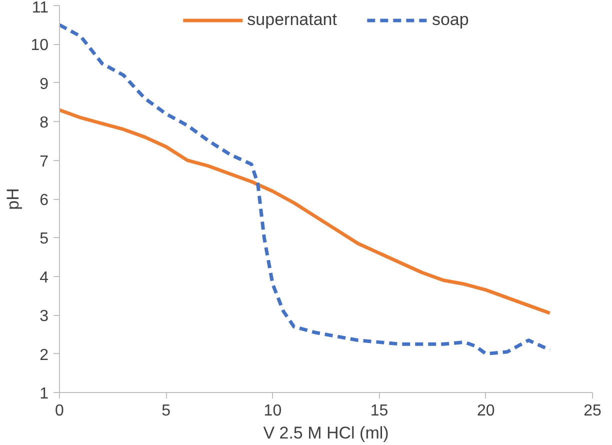 The height and width of the screenshot is (445, 612). What do you see at coordinates (379, 411) in the screenshot?
I see `x-tick-label: 15` at bounding box center [379, 411].